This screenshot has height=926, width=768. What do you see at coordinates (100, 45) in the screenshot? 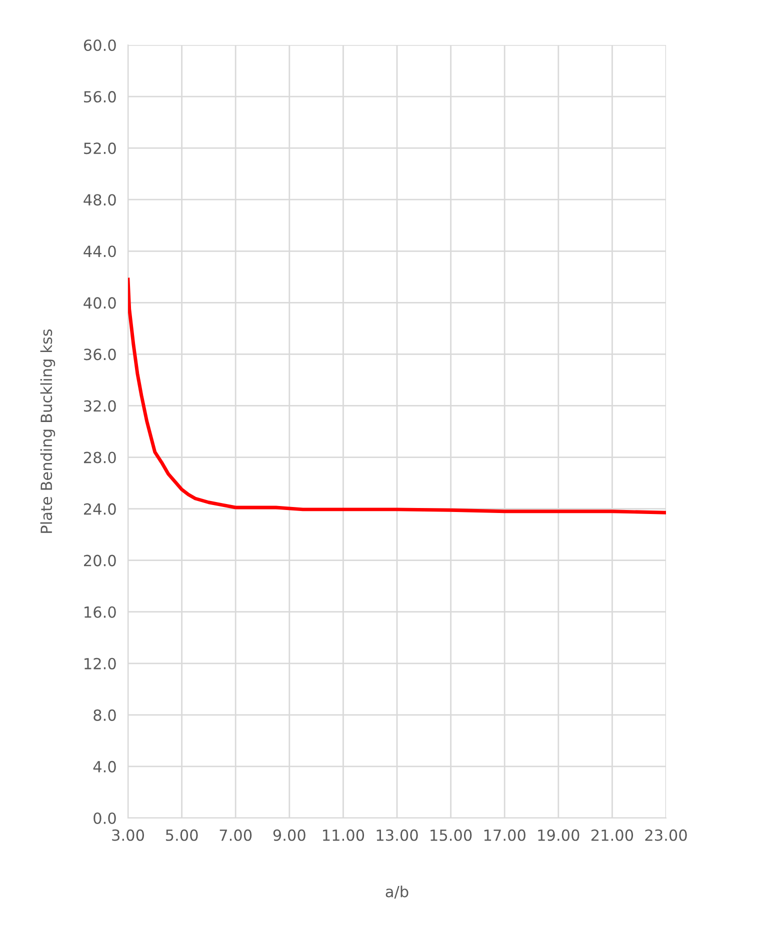
I see `y-tick-label: 60.0` at bounding box center [100, 45].